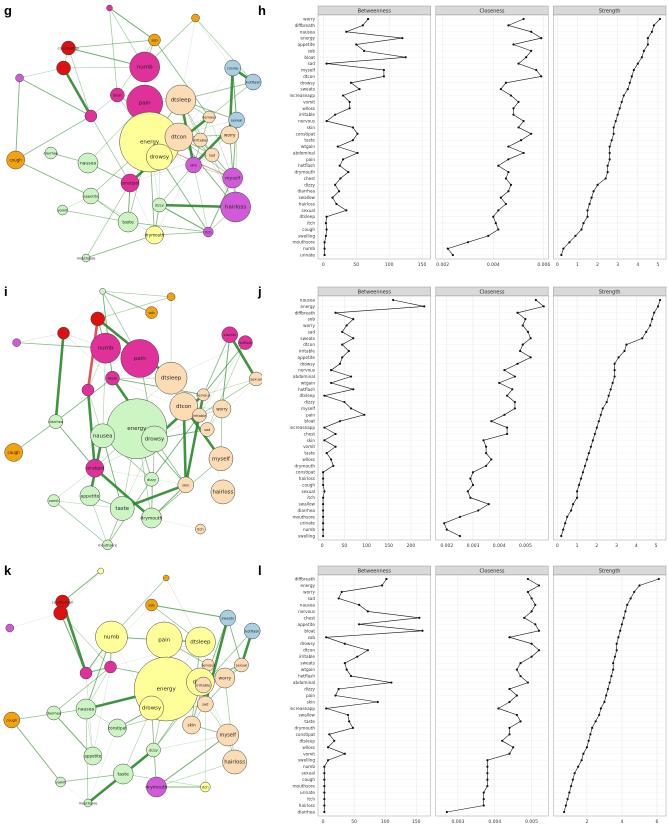  I want to click on item-label: dtcon, so click(309, 76).